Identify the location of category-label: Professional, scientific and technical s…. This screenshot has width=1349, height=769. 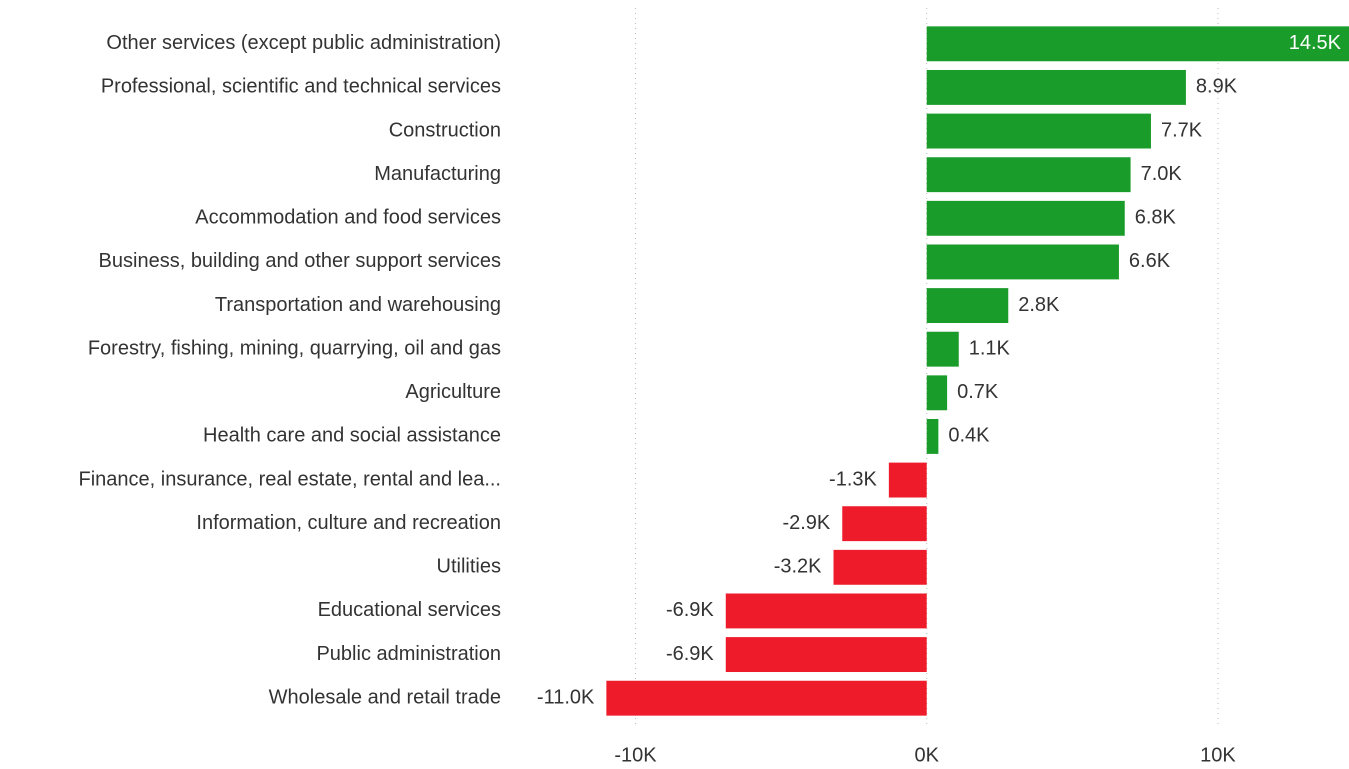
(301, 87).